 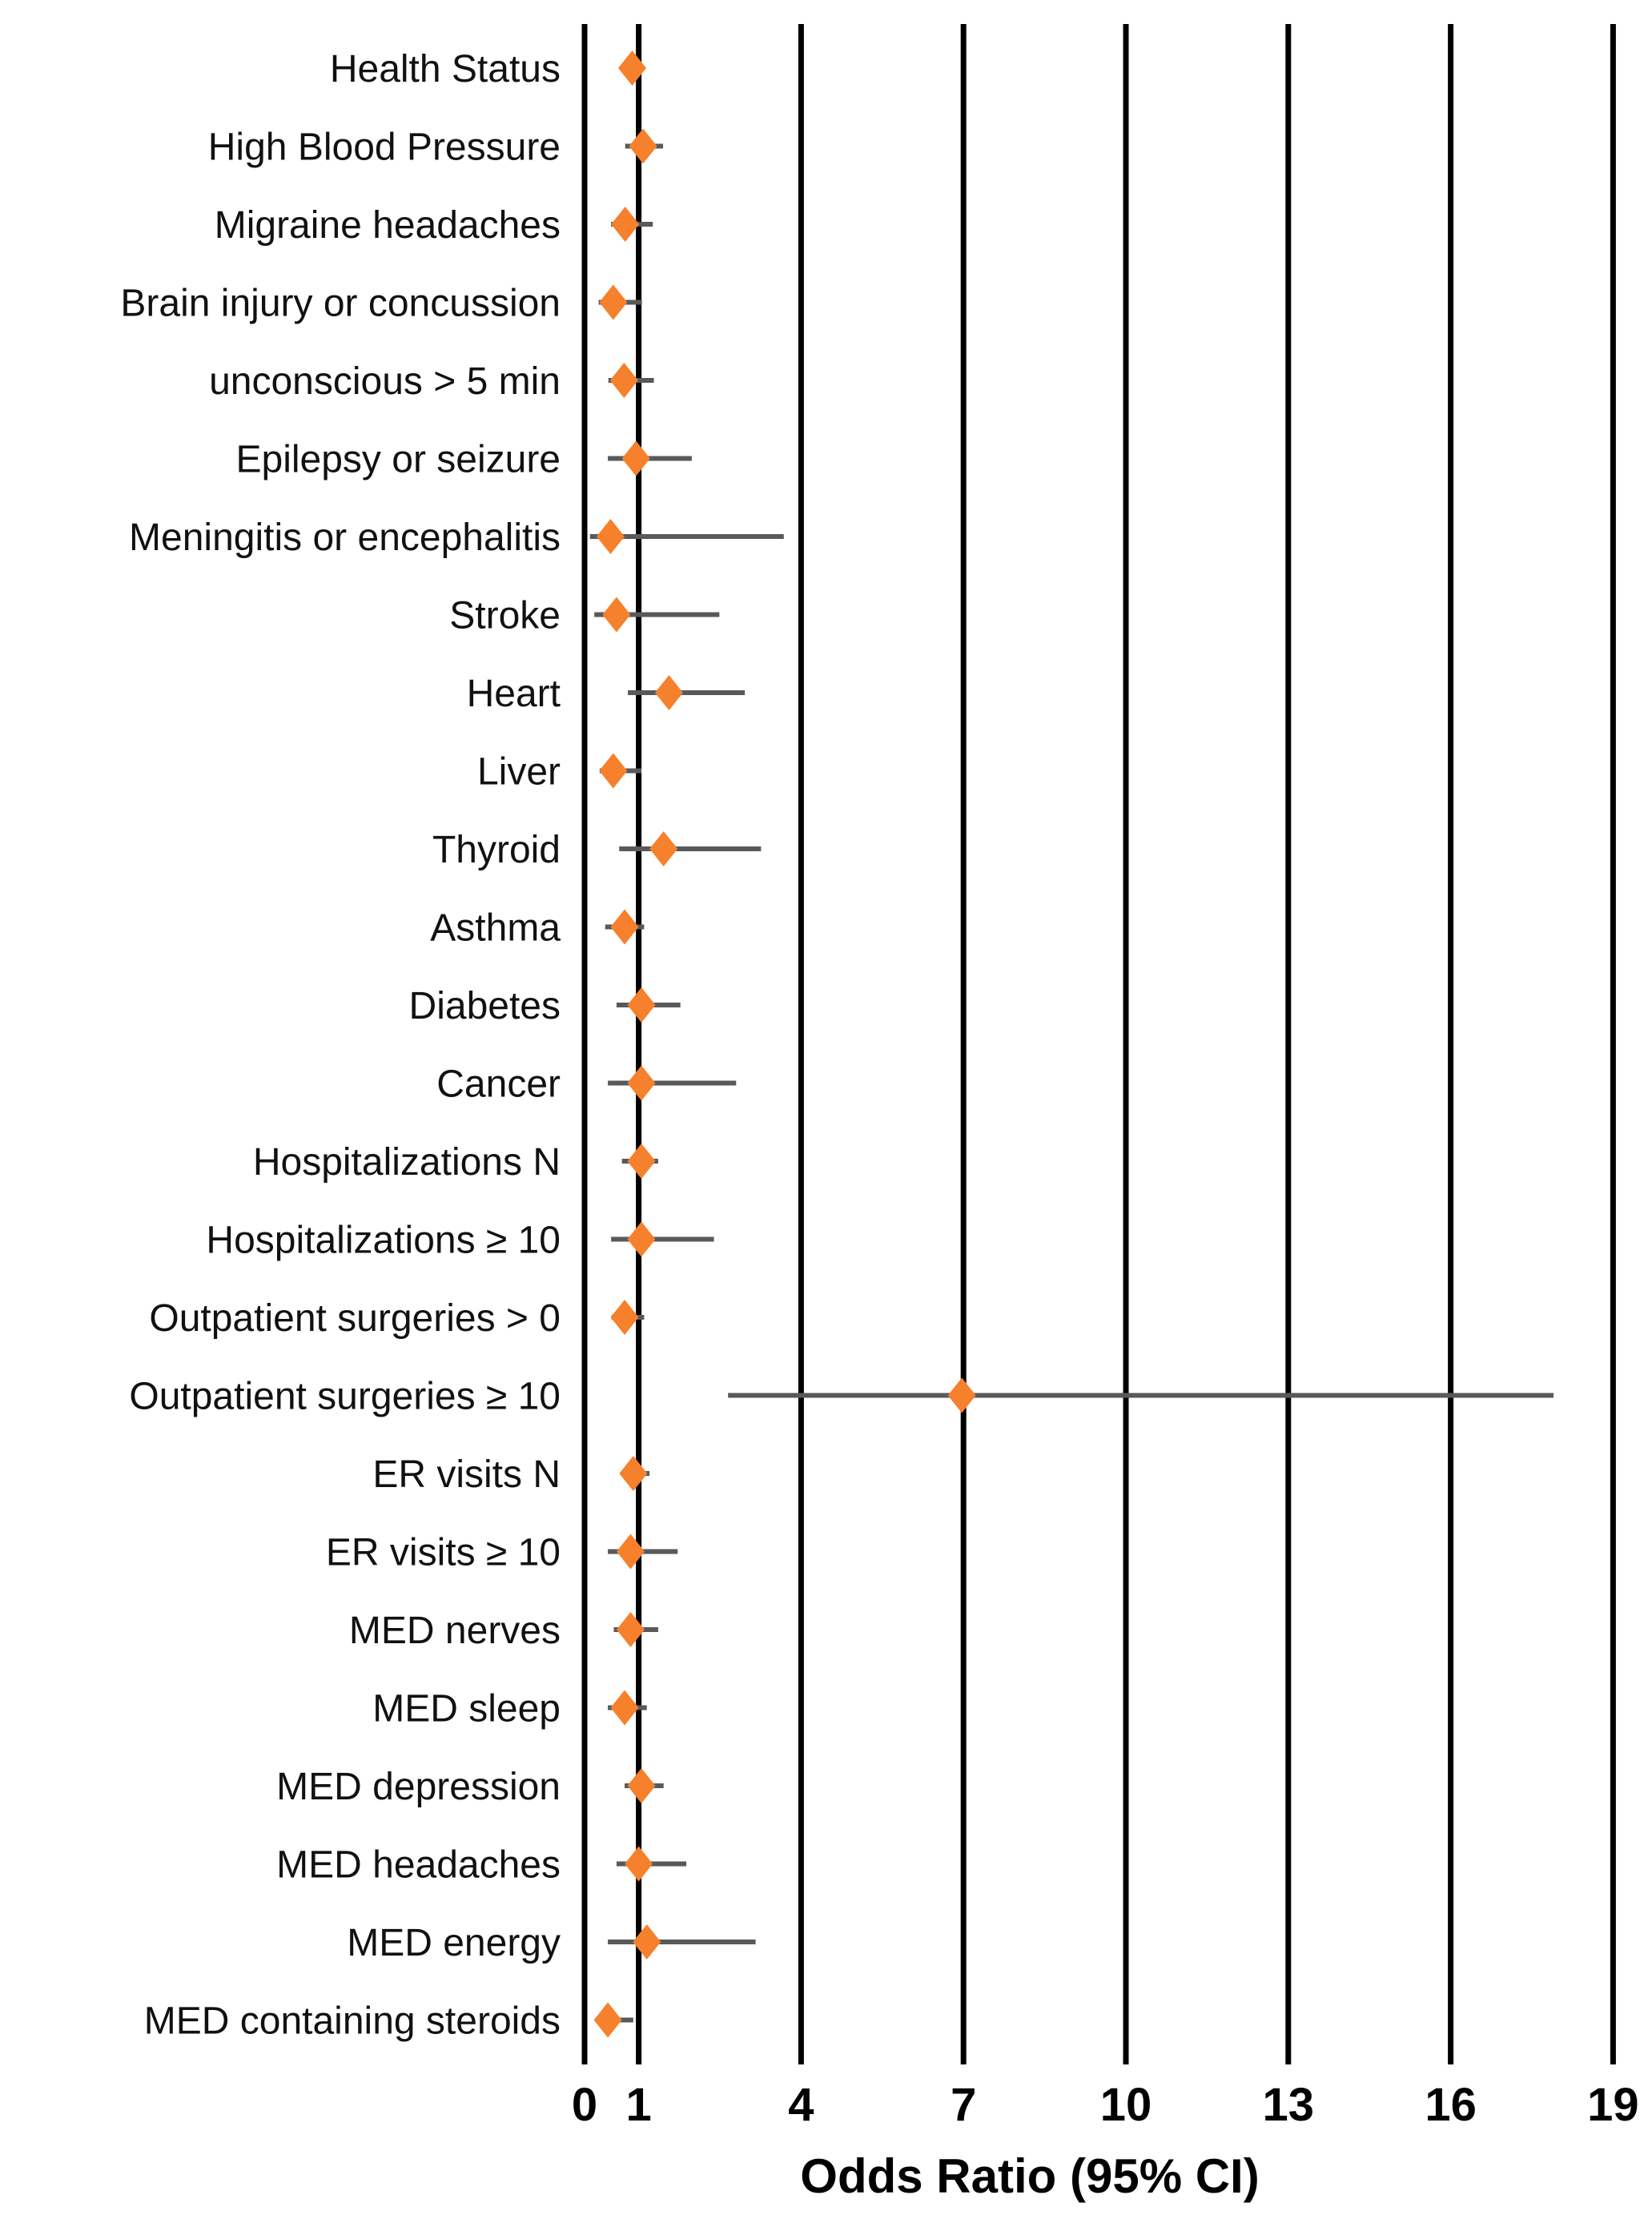 I want to click on category-label: MED containing steroids, so click(x=353, y=2021).